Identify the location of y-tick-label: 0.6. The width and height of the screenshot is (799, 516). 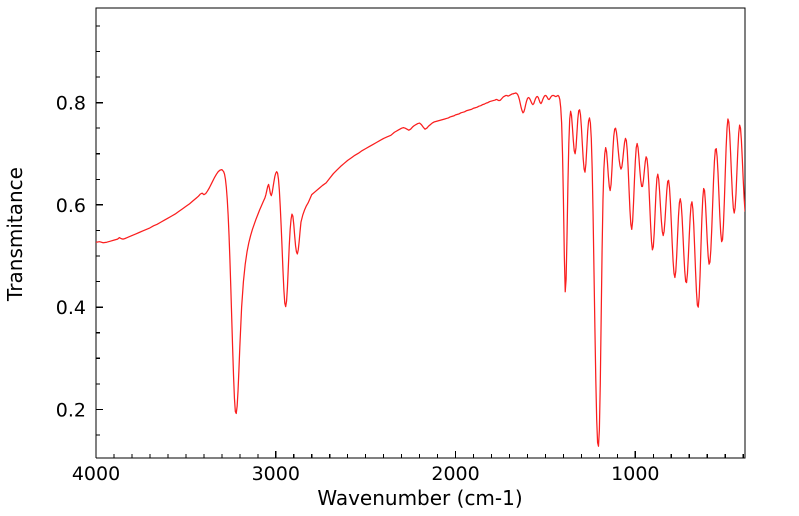
(71, 206).